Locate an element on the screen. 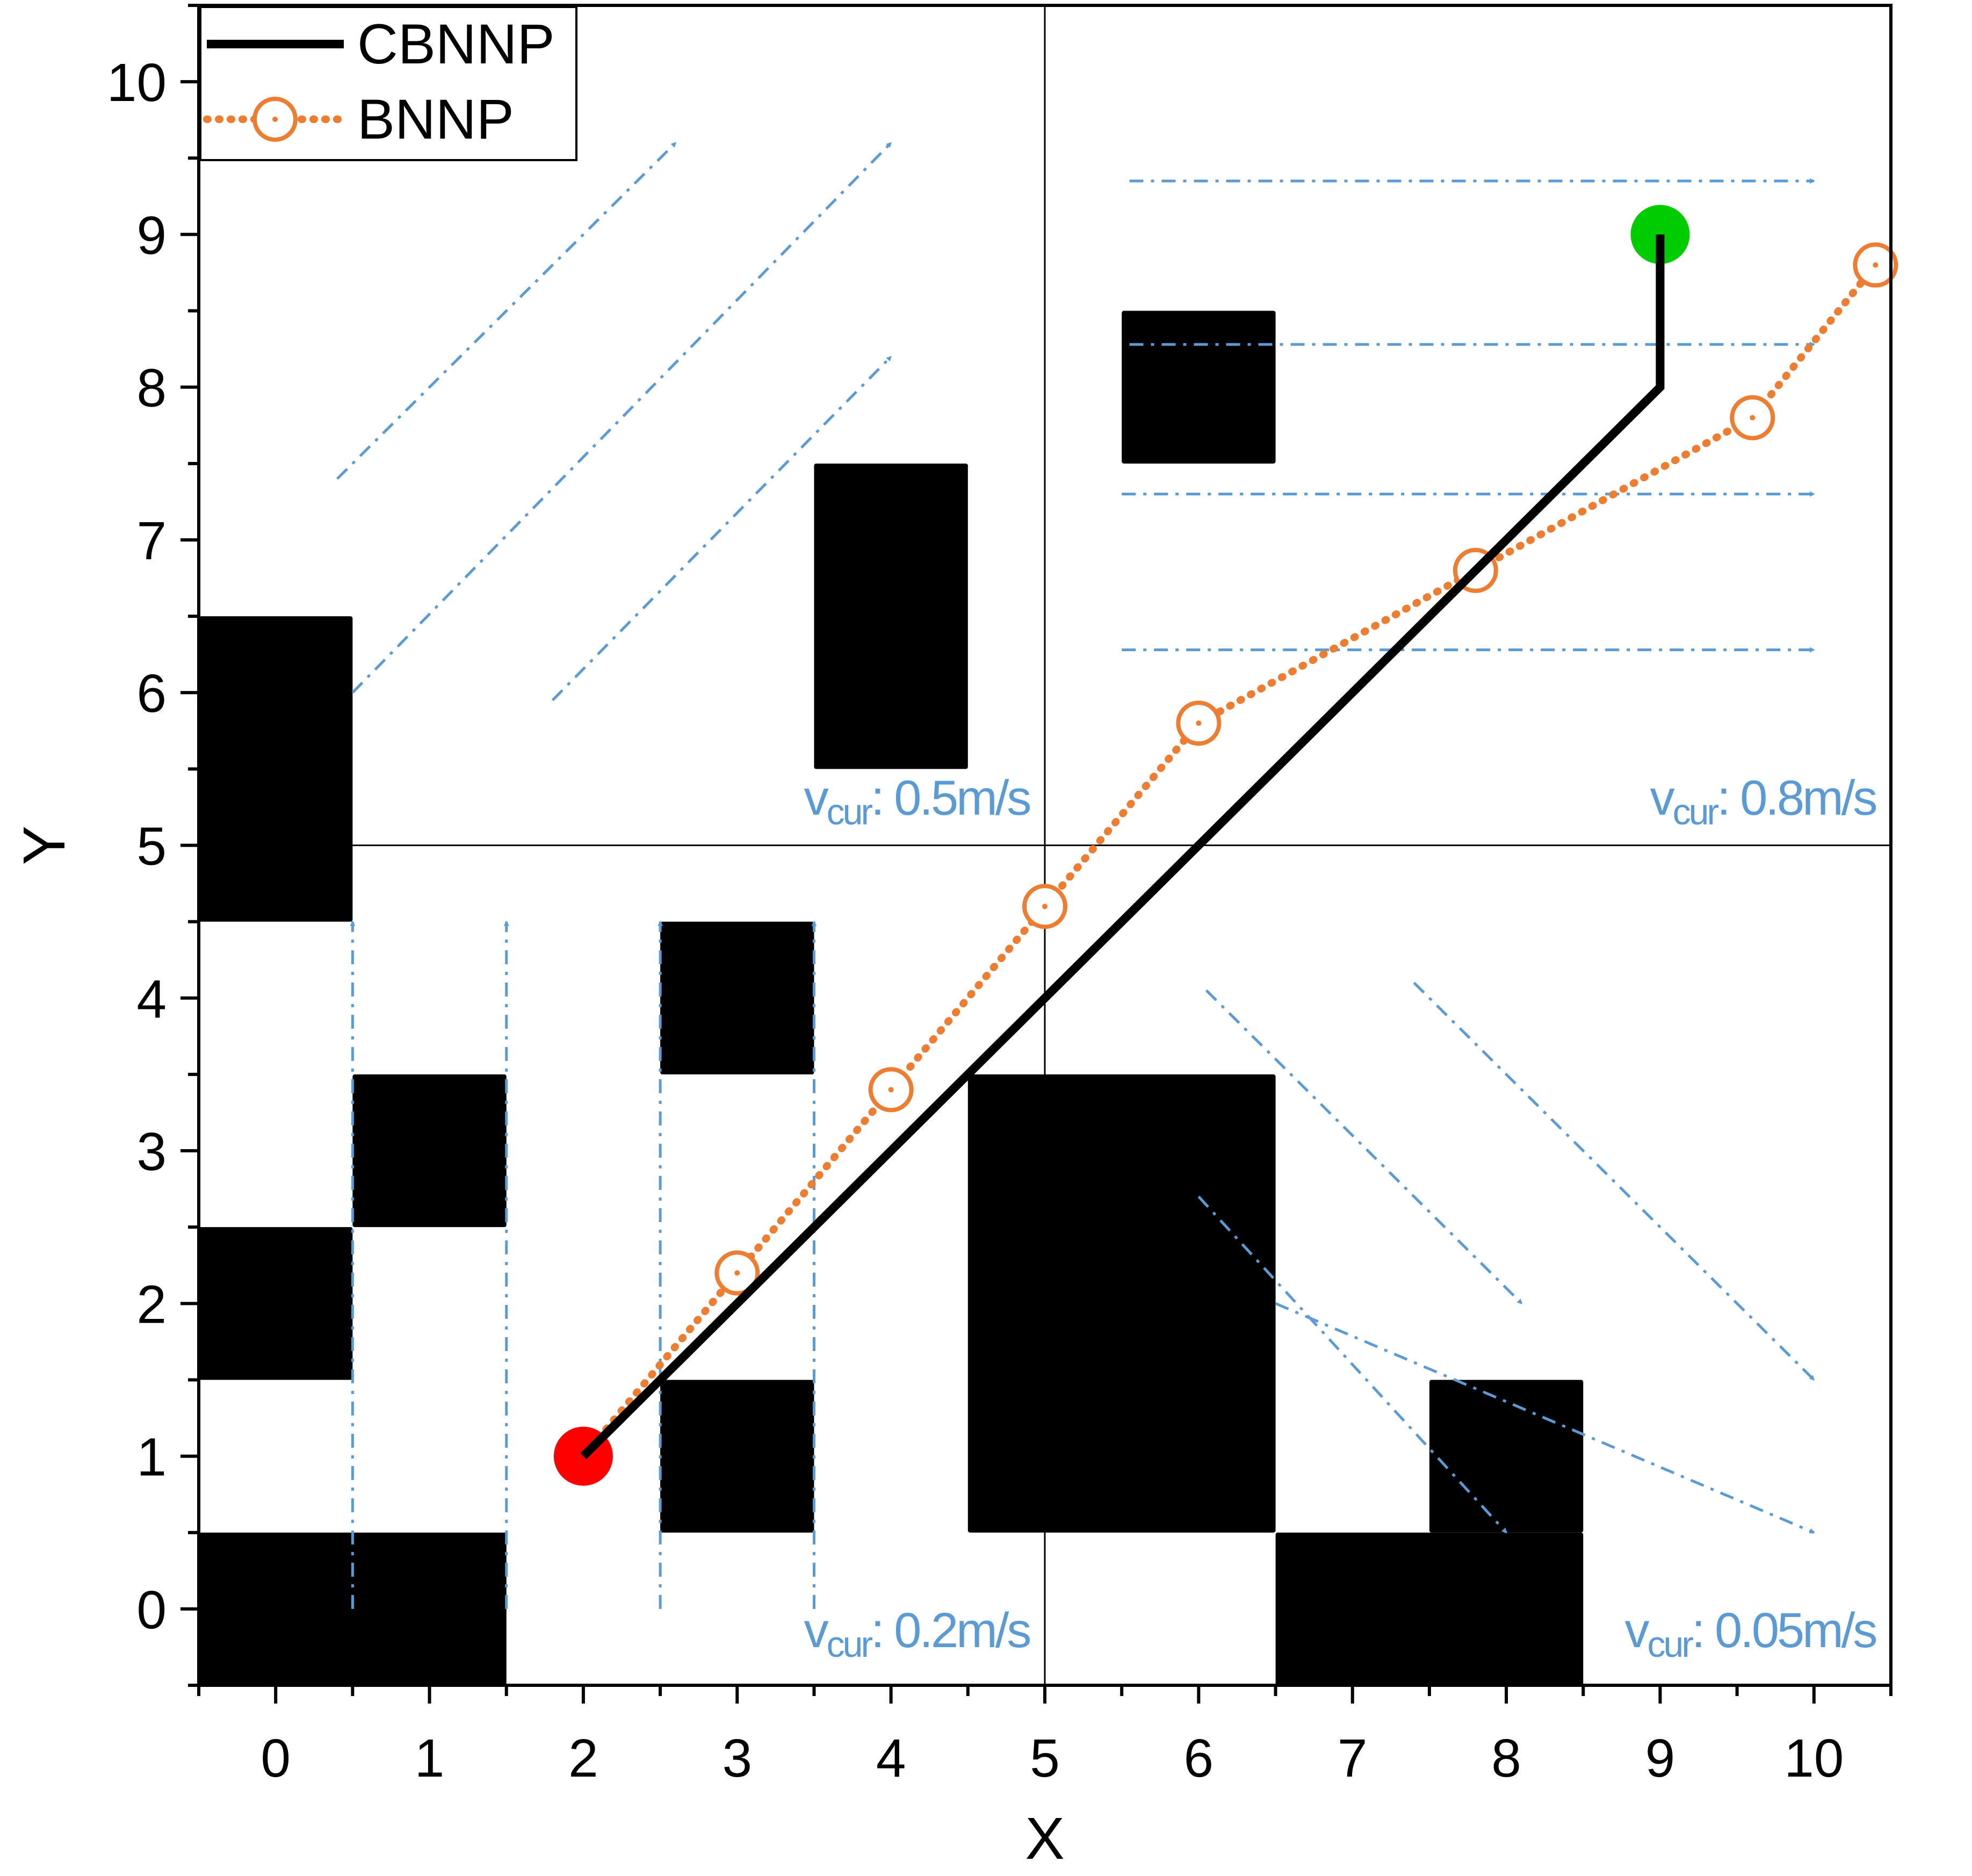  y-tick-label: 2 is located at coordinates (151, 1304).